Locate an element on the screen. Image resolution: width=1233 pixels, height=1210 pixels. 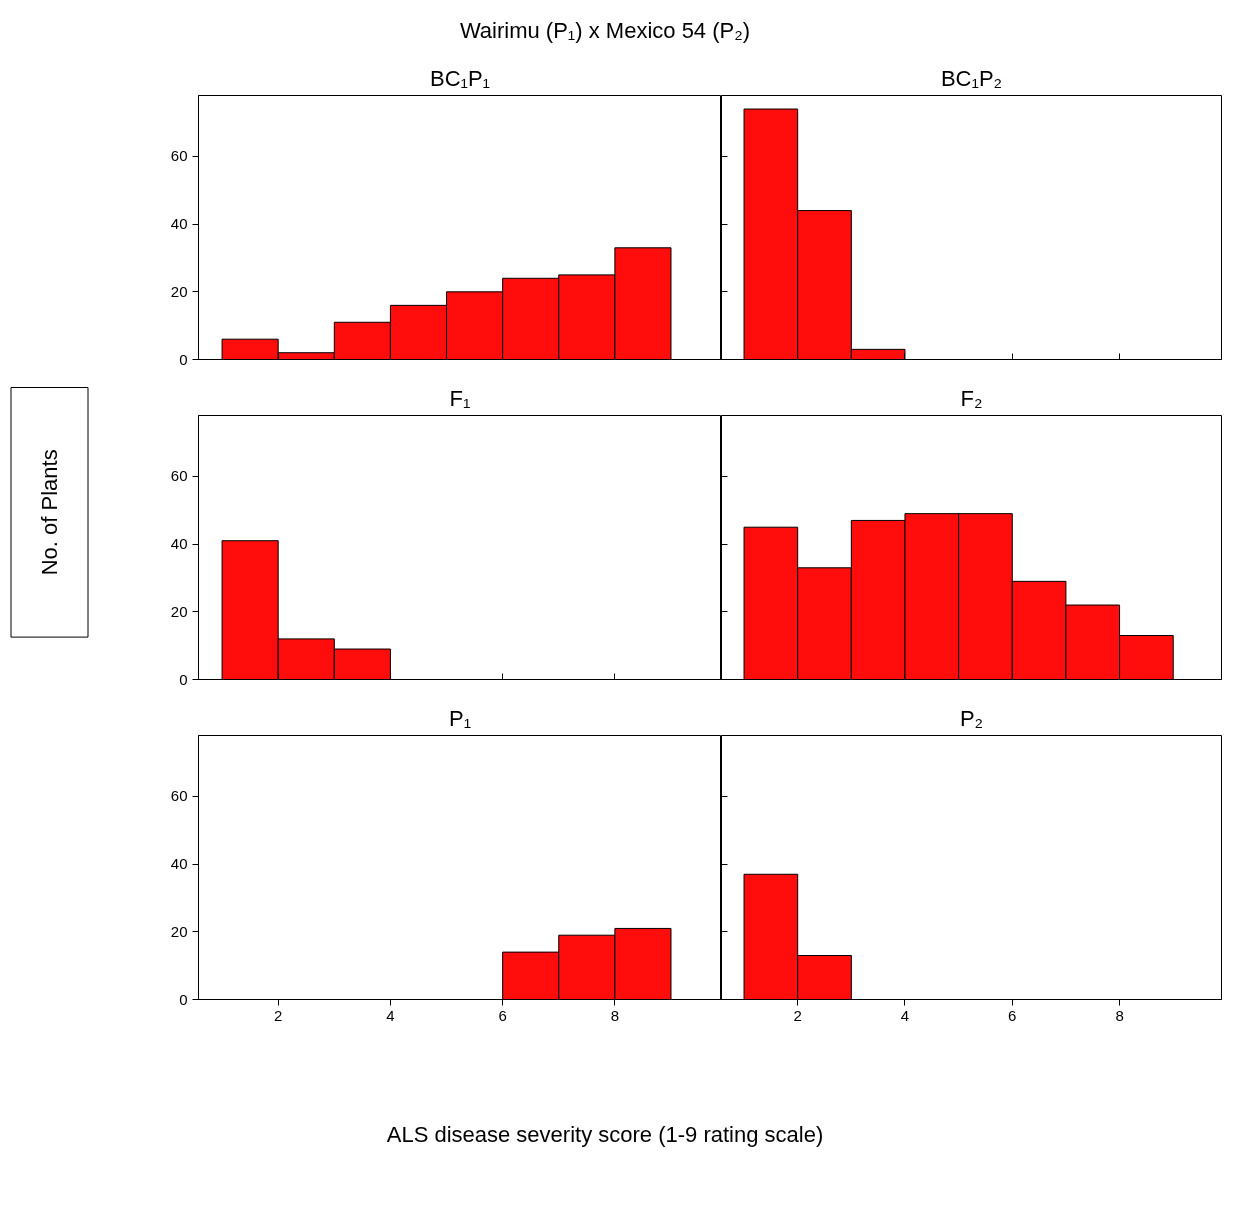
chart-title: BC₁P₁ is located at coordinates (460, 78).